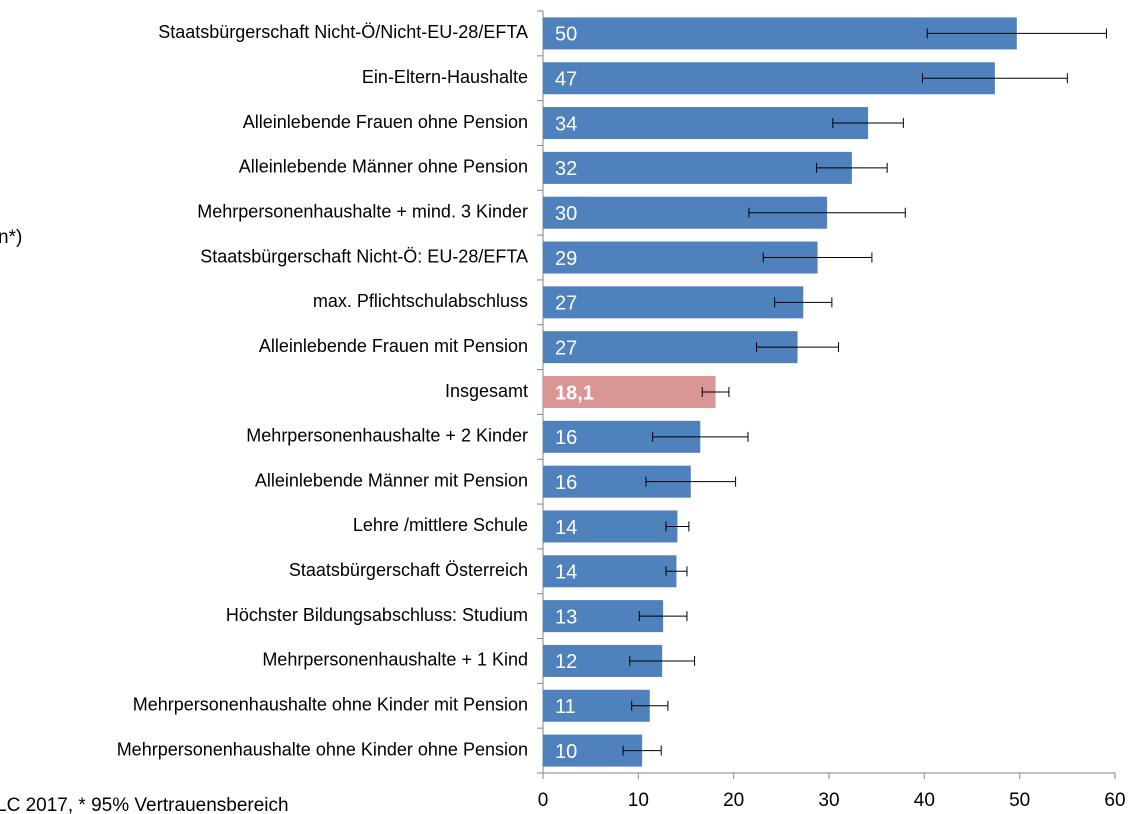 Image resolution: width=1132 pixels, height=814 pixels. Describe the element at coordinates (566, 752) in the screenshot. I see `value-label: 10` at that location.